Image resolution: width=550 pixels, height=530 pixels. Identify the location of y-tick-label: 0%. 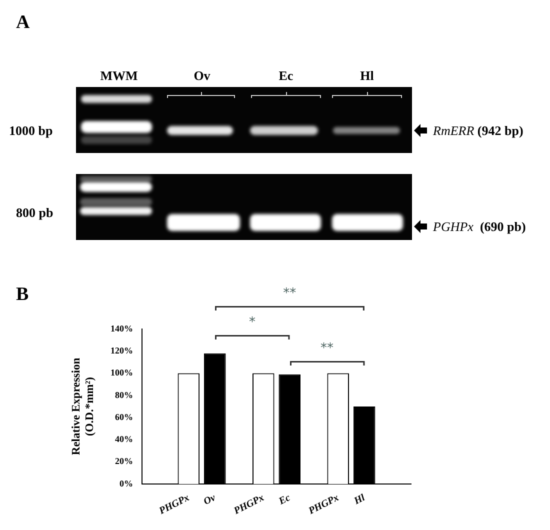
(126, 483).